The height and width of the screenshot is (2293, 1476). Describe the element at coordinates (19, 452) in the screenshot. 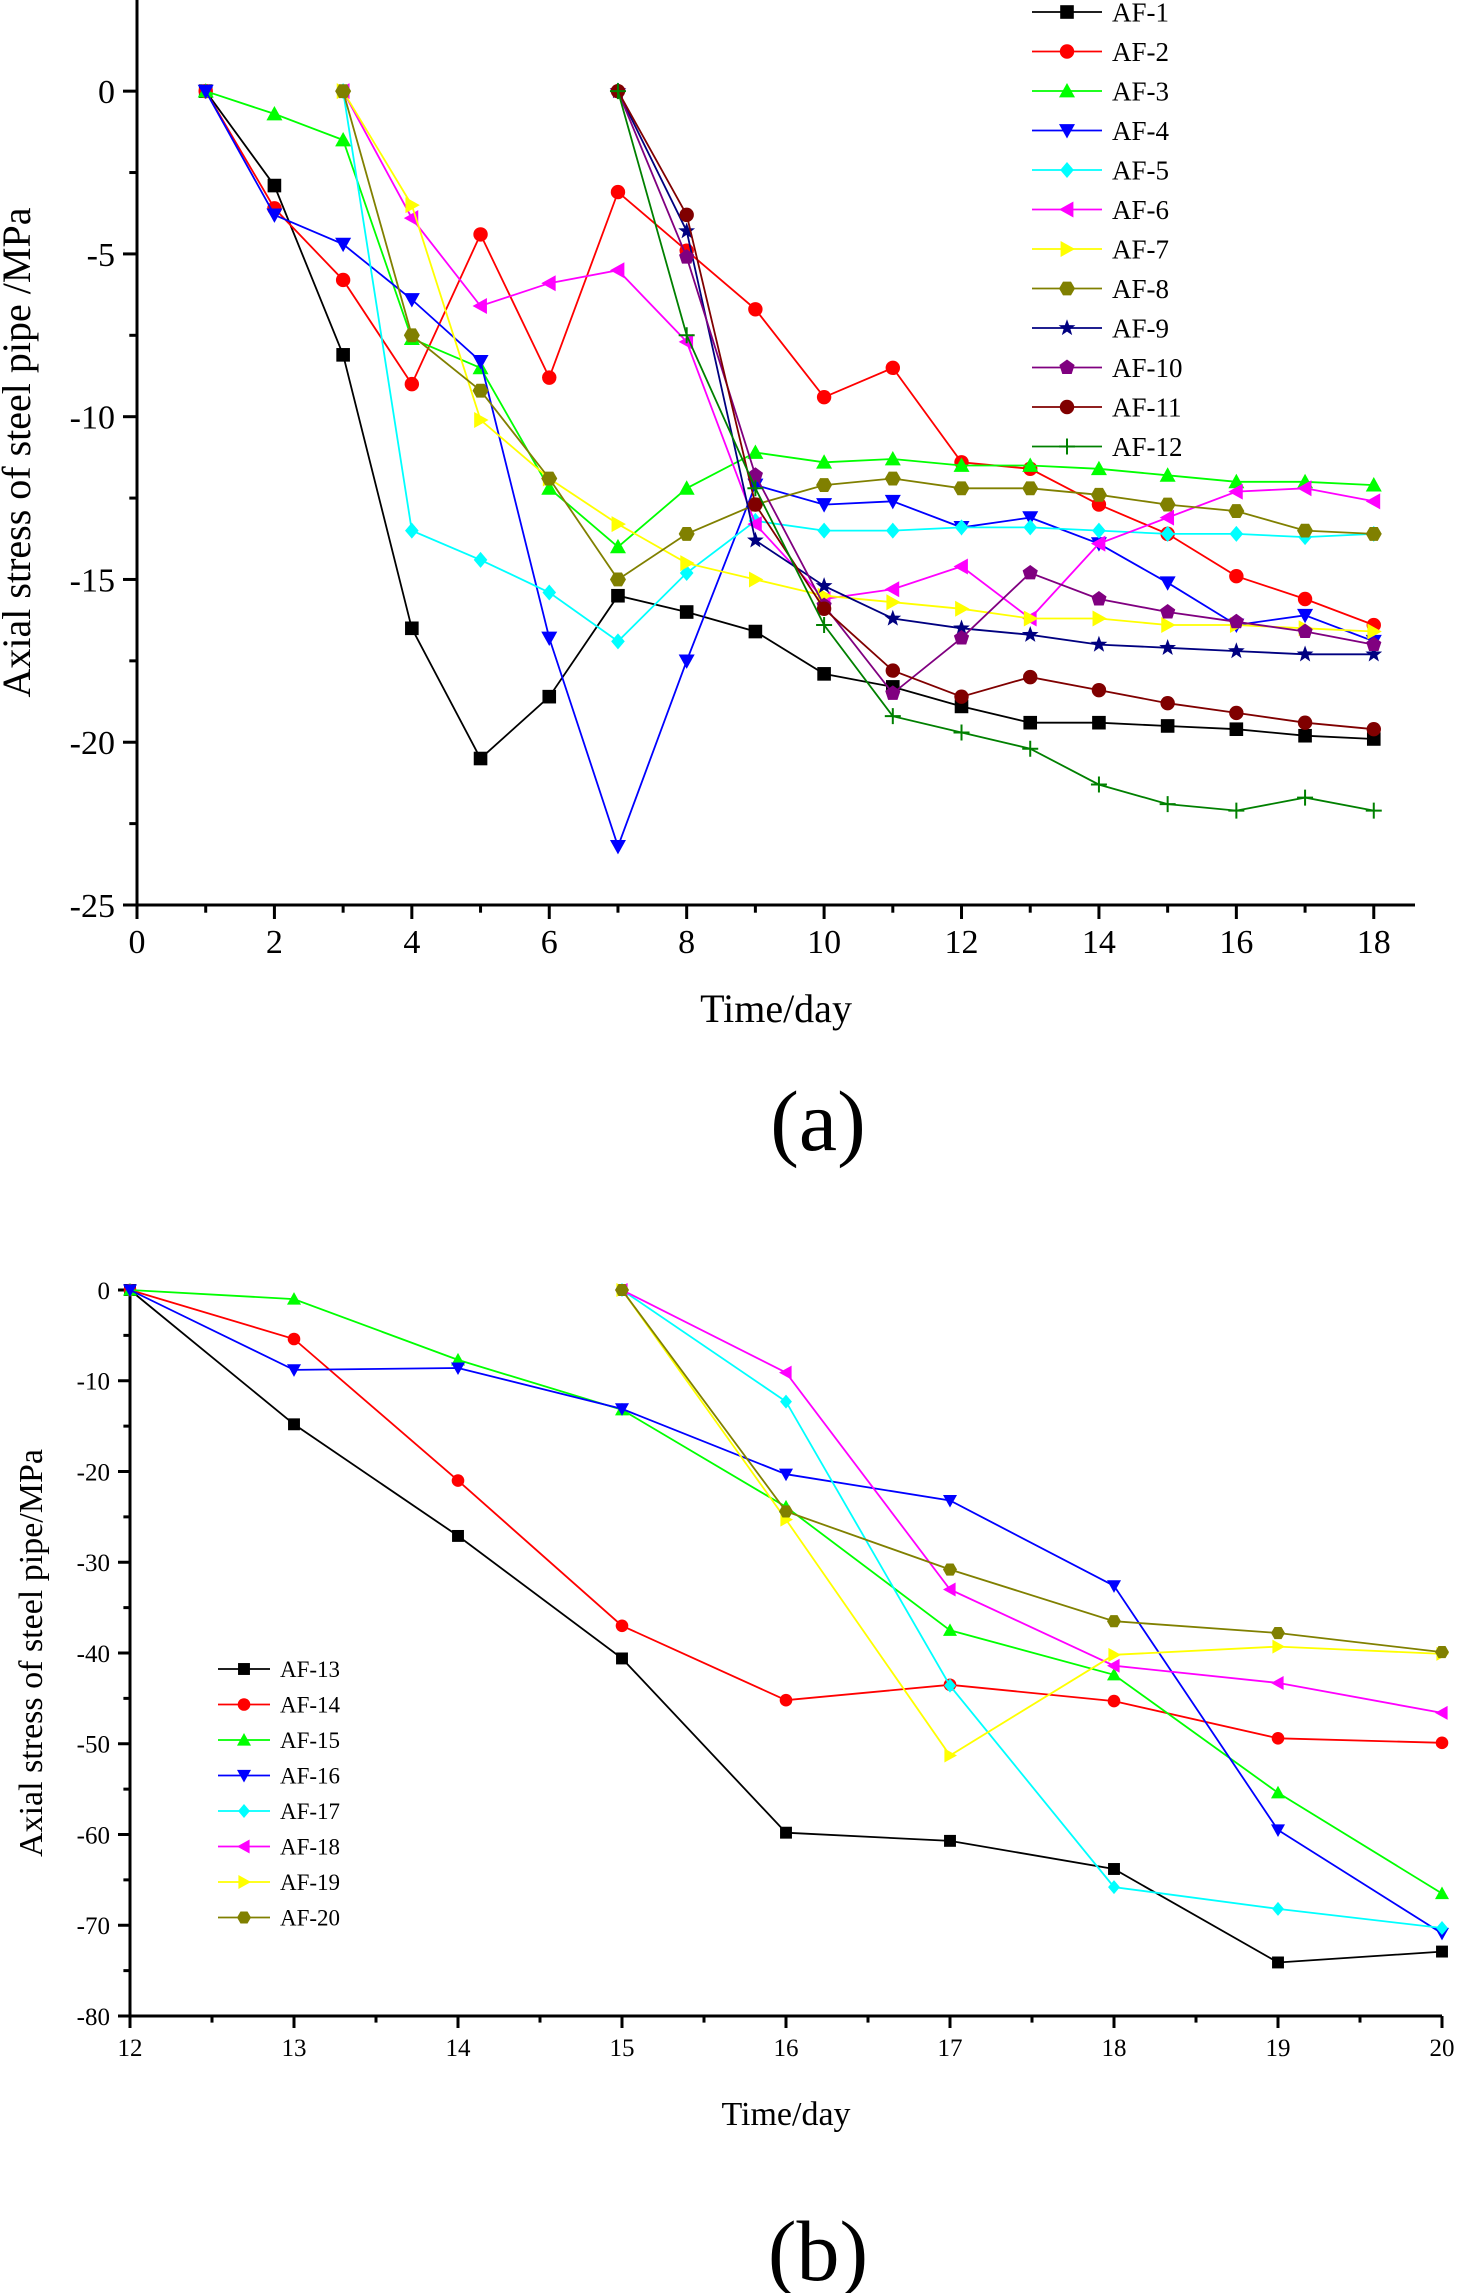

I see `y-axis-label: Axial stress of steel pipe /MPa` at that location.